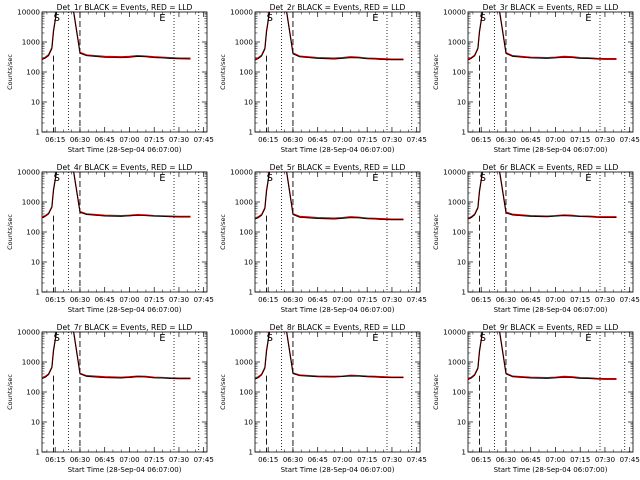  Describe the element at coordinates (338, 7) in the screenshot. I see `chart-title: Det_2r BLACK = Events, RED = LLD` at that location.